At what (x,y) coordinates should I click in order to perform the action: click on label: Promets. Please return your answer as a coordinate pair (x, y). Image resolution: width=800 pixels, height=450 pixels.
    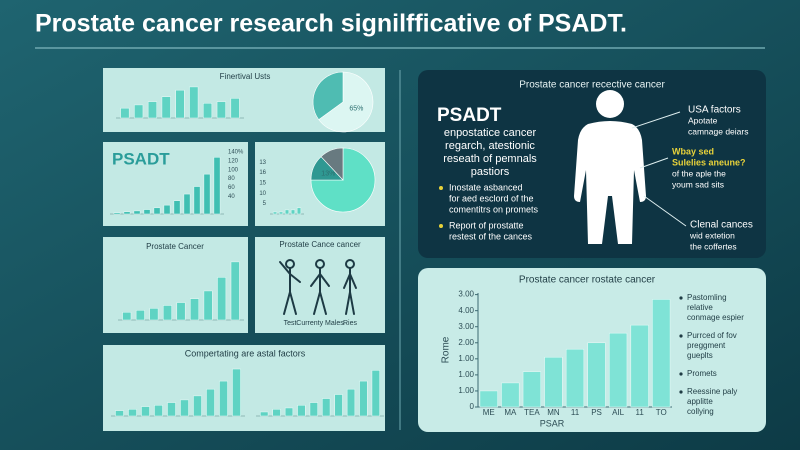
    Looking at the image, I should click on (702, 373).